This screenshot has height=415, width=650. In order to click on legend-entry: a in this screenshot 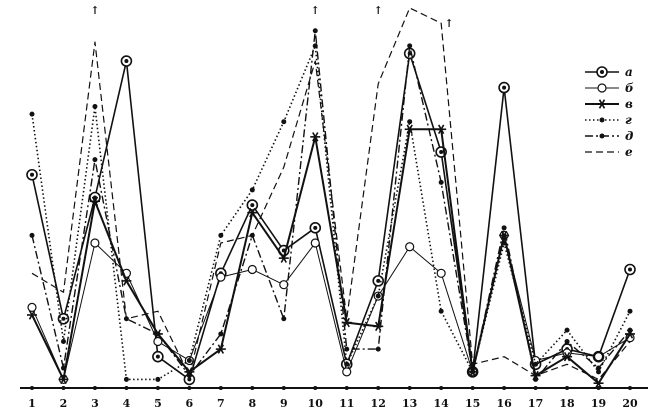, I will do `click(609, 72)`.